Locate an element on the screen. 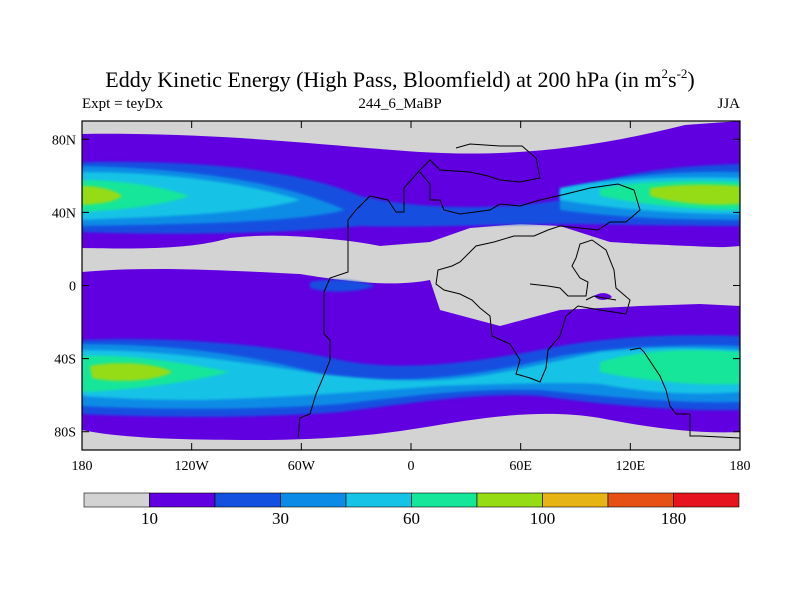 This screenshot has height=600, width=800. y-tick-label: 80N is located at coordinates (64, 140).